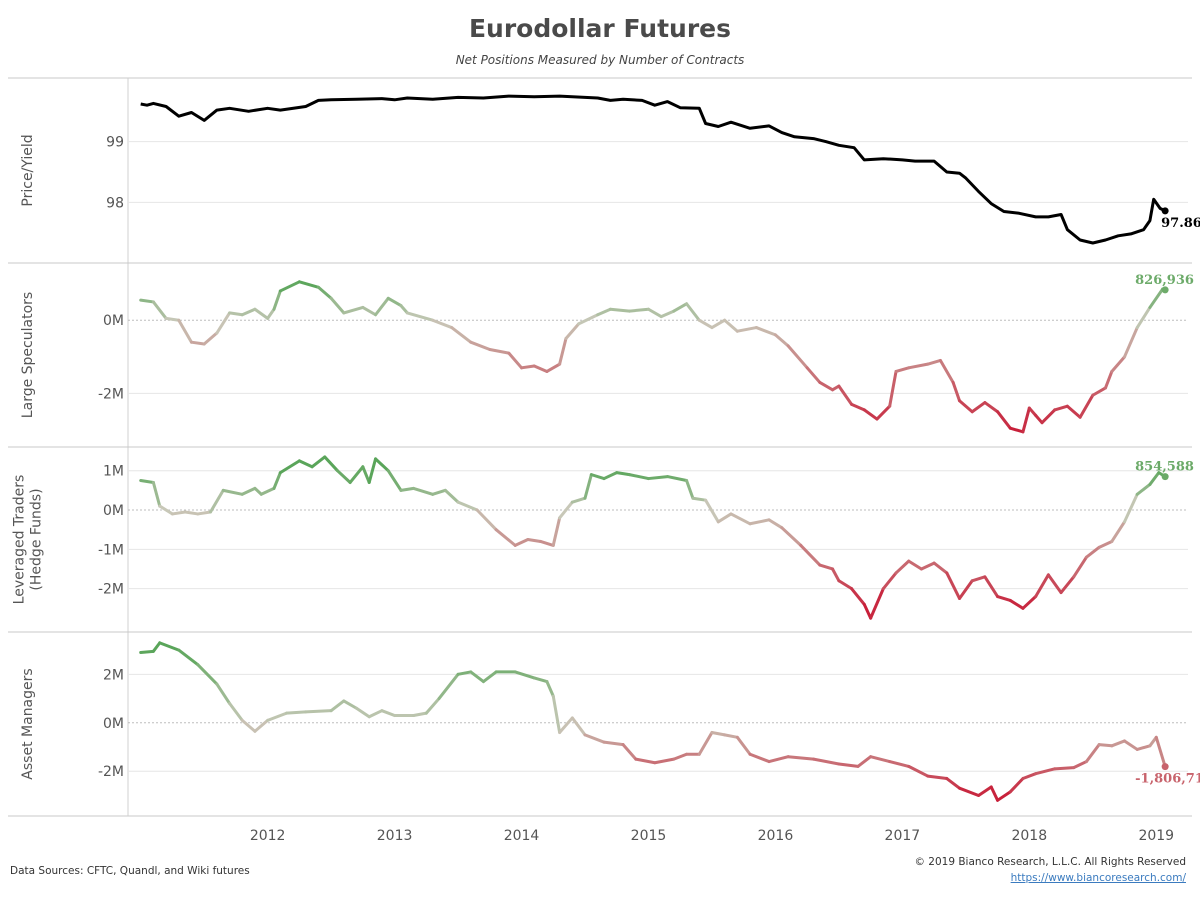 The height and width of the screenshot is (900, 1200). I want to click on panel-title: Asset Managers, so click(28, 723).